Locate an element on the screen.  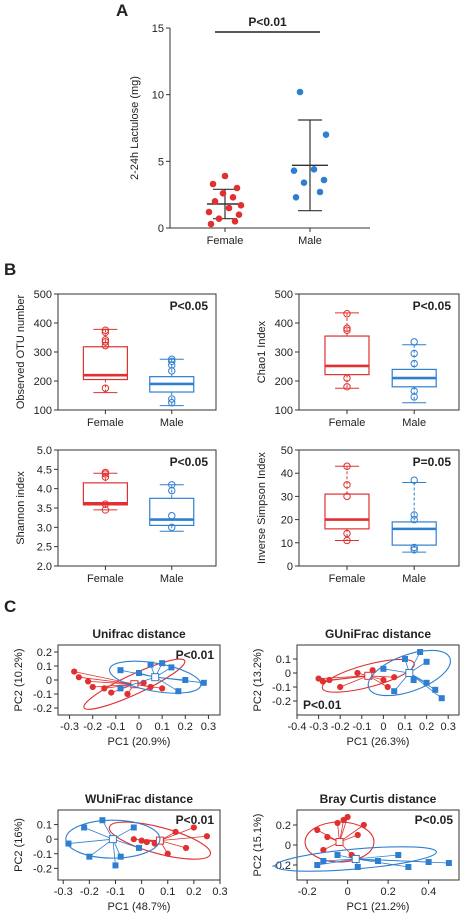
y-tick-label: 100 is located at coordinates (43, 411).